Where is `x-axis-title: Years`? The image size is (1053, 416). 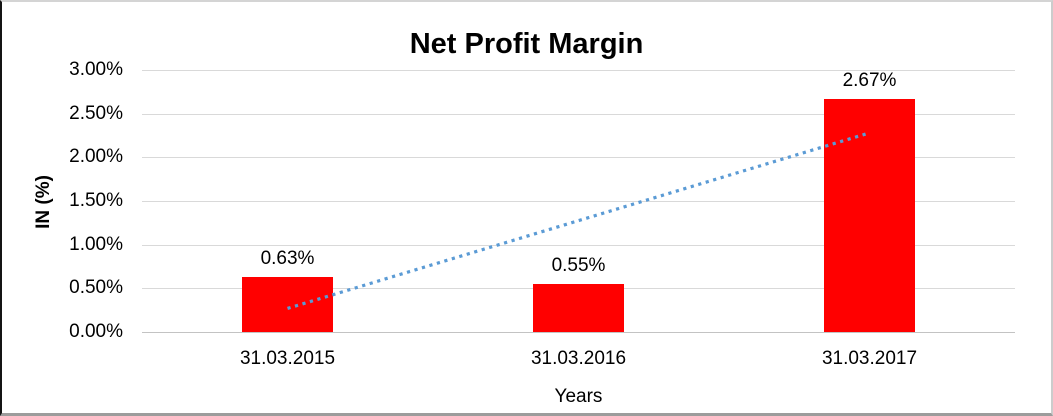 x-axis-title: Years is located at coordinates (578, 396).